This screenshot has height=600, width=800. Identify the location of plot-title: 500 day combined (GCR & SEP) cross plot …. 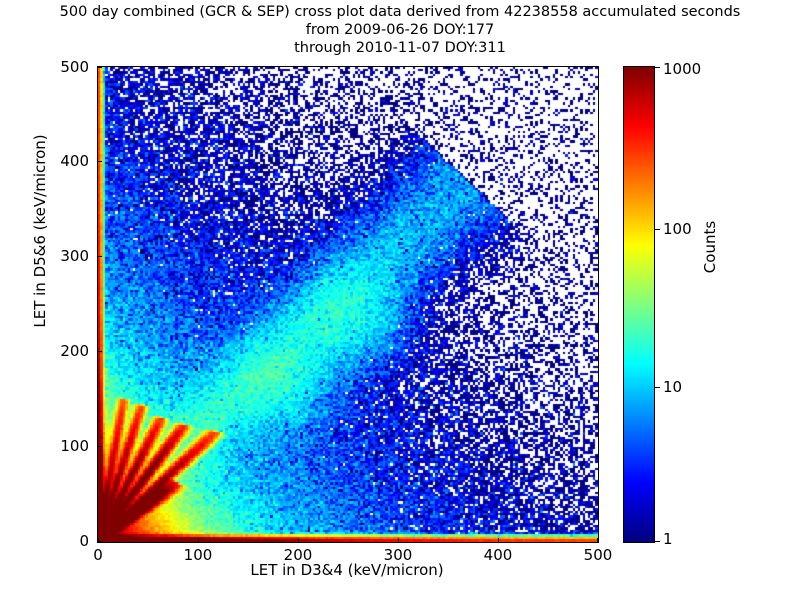
(400, 30).